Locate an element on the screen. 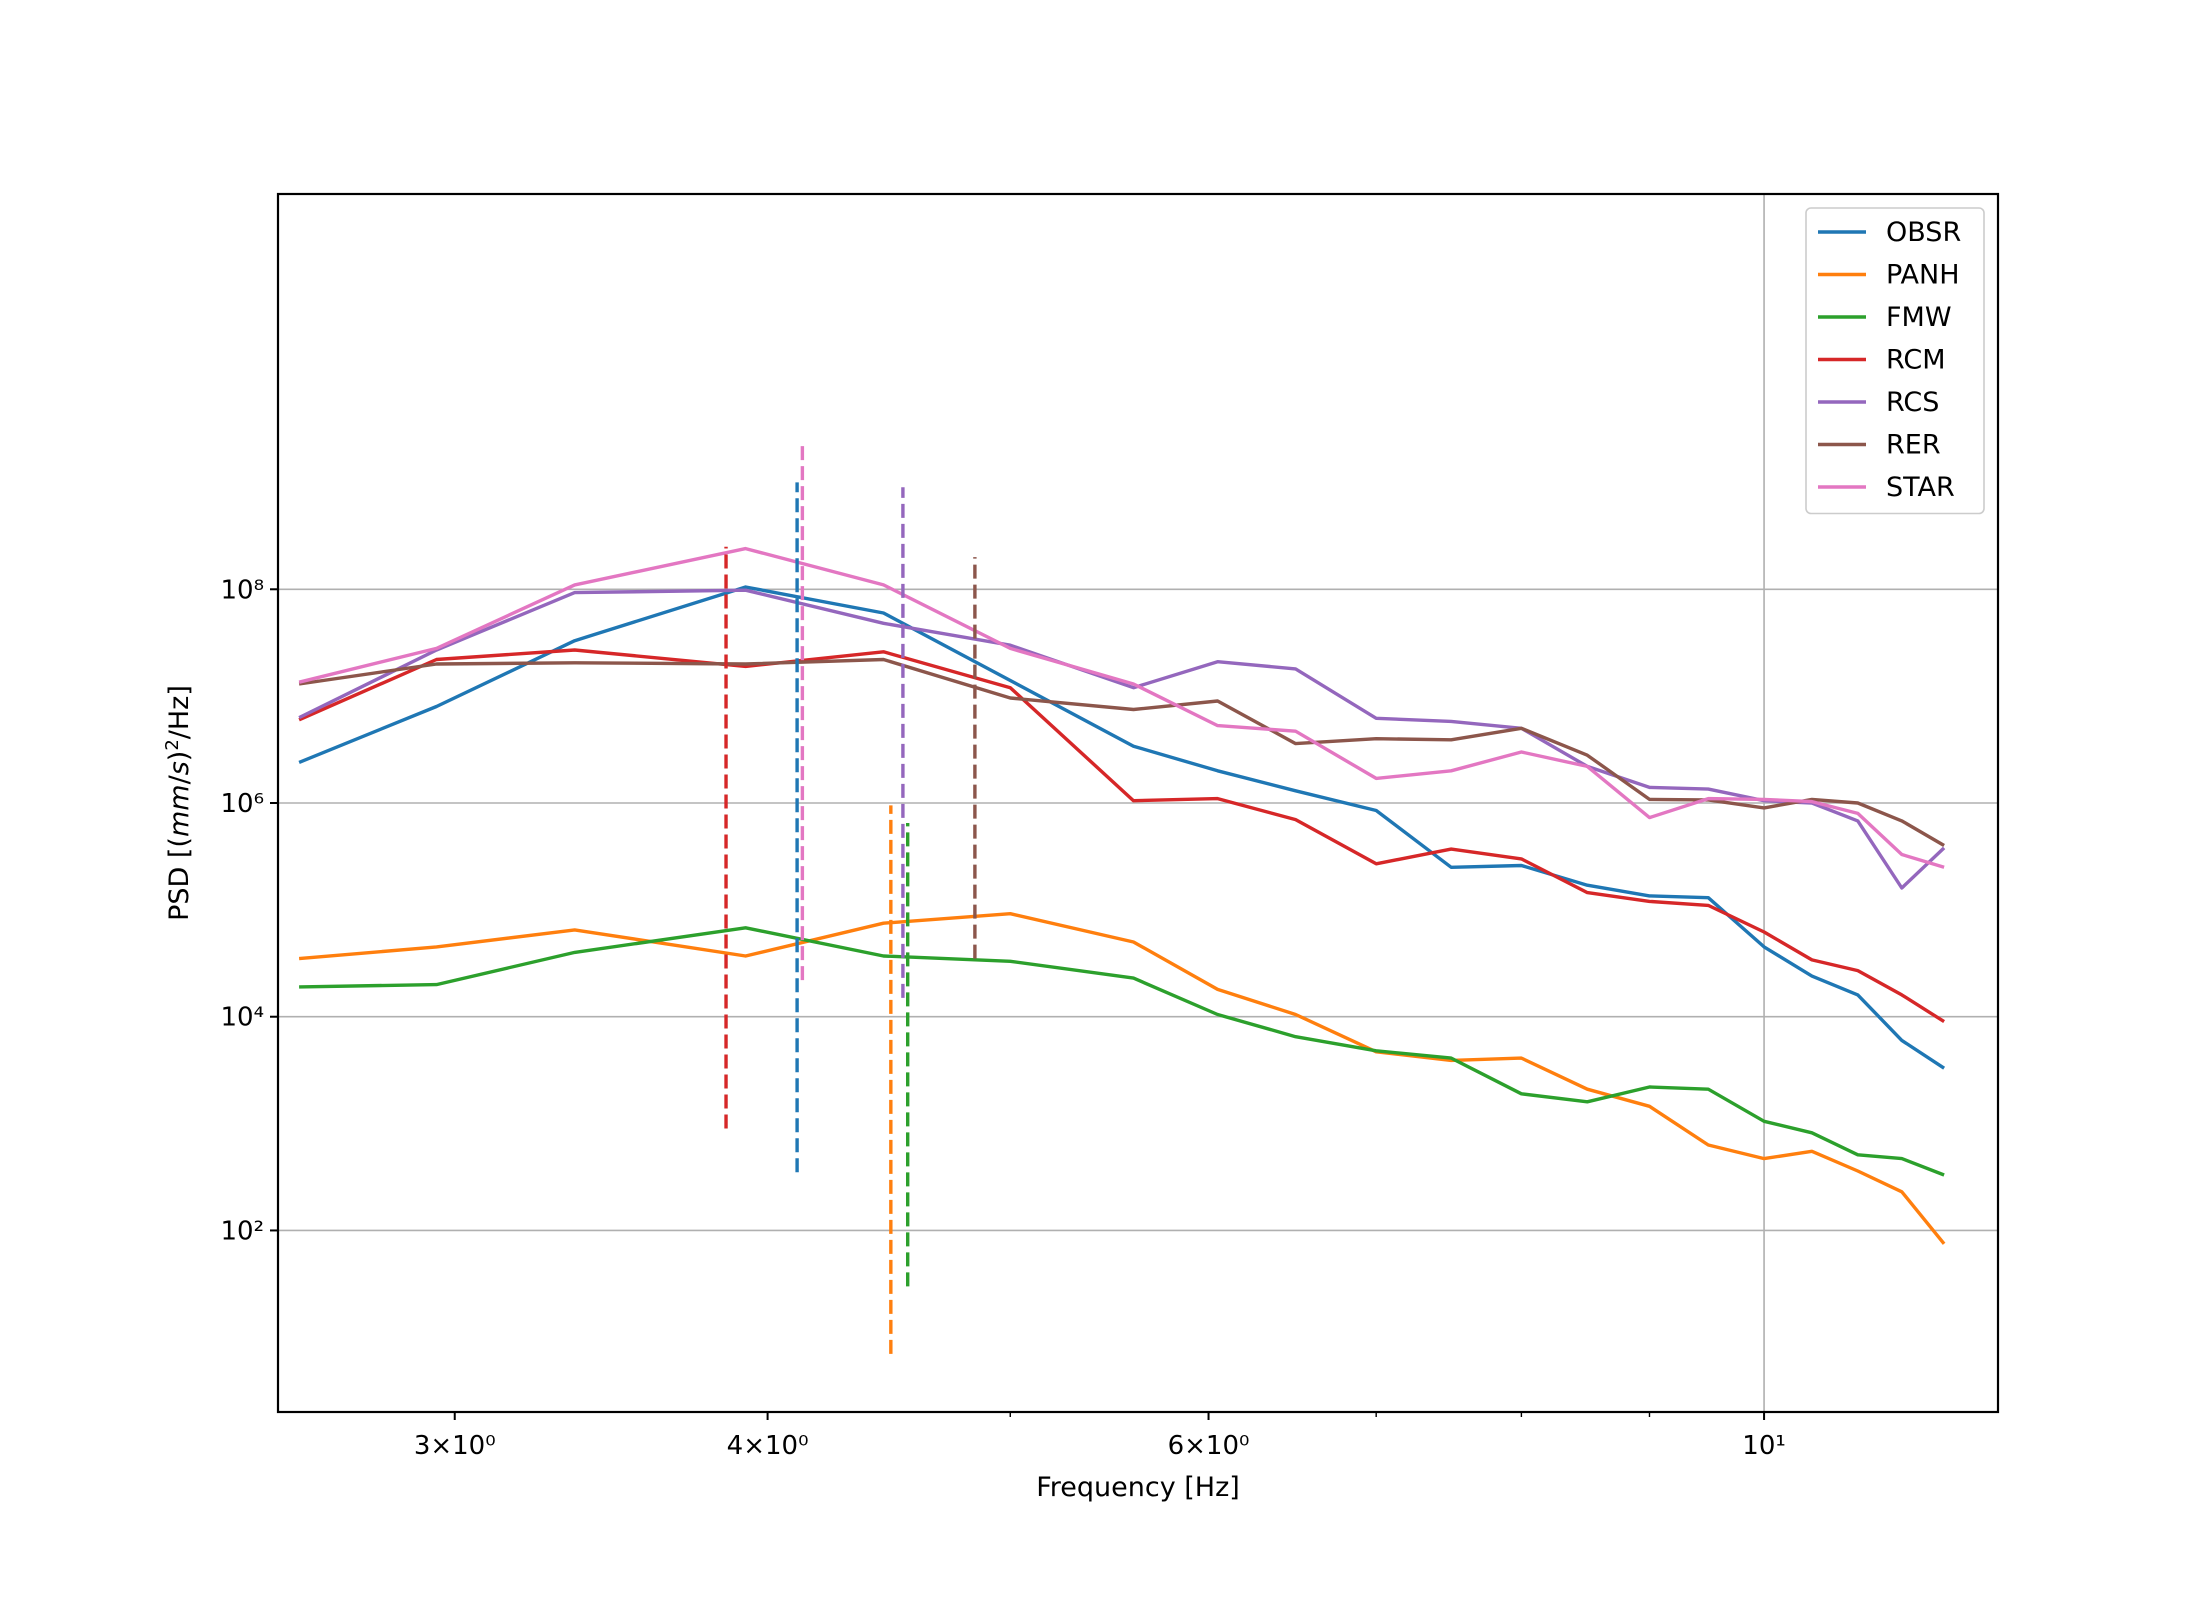 This screenshot has height=1600, width=2200. legend-box is located at coordinates (1895, 361).